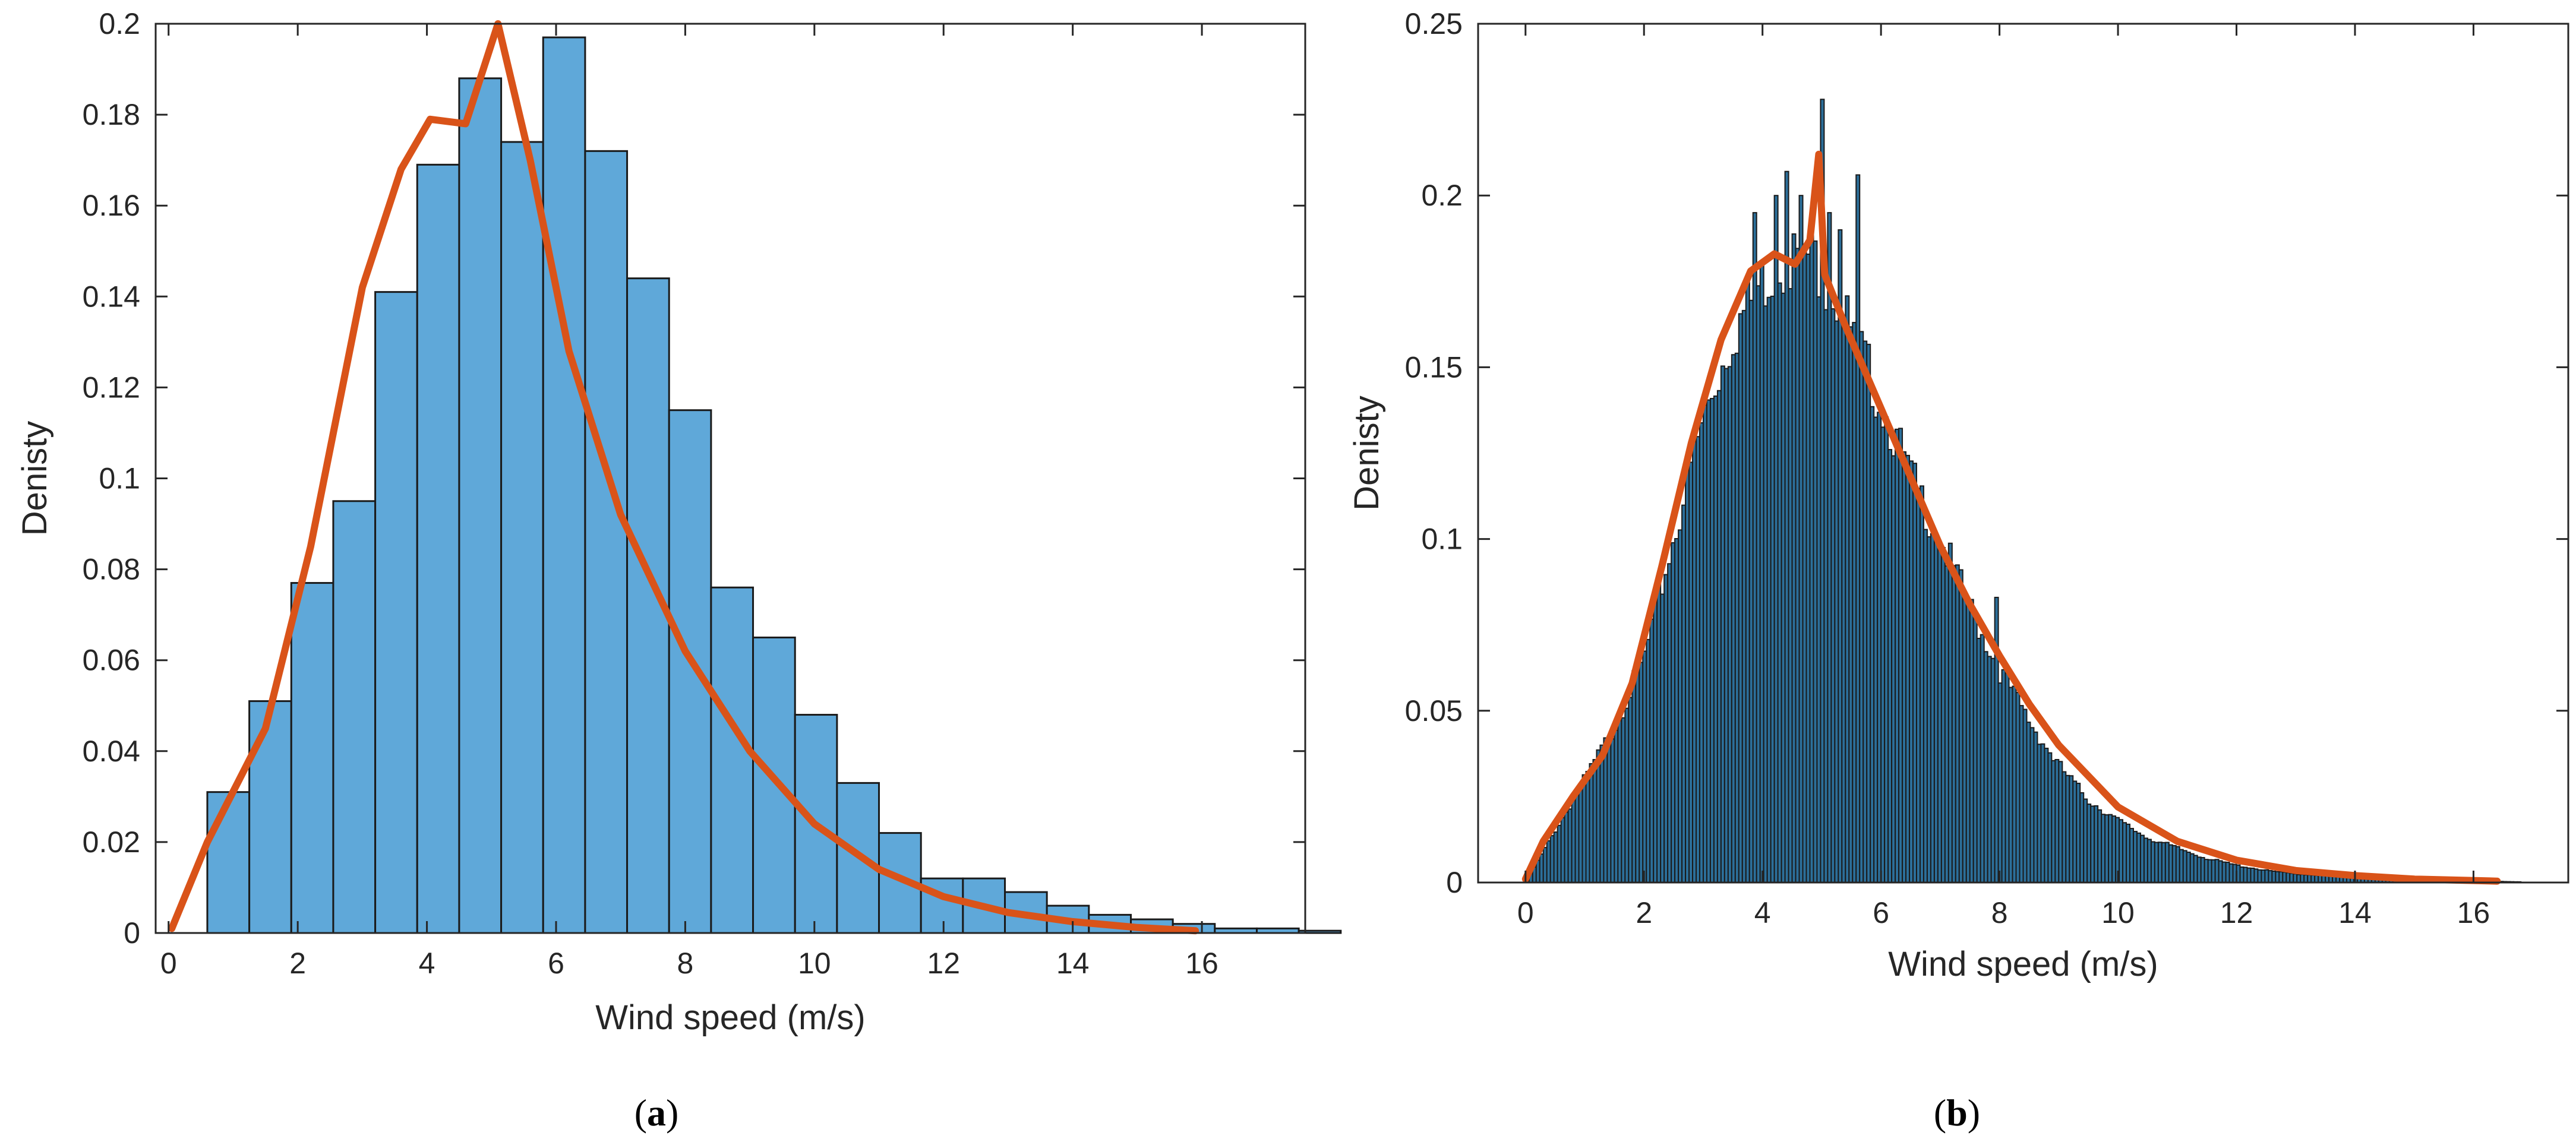 This screenshot has height=1145, width=2576. Describe the element at coordinates (1434, 23) in the screenshot. I see `y-tick-label: 0.25` at that location.